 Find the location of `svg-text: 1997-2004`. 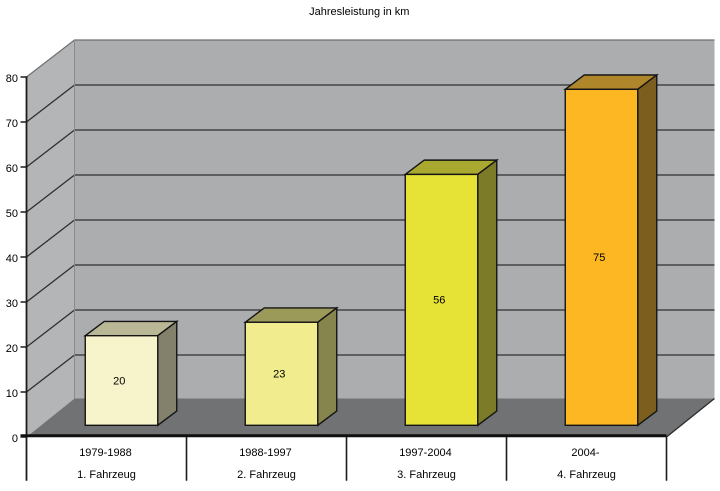

svg-text: 1997-2004 is located at coordinates (425, 453).